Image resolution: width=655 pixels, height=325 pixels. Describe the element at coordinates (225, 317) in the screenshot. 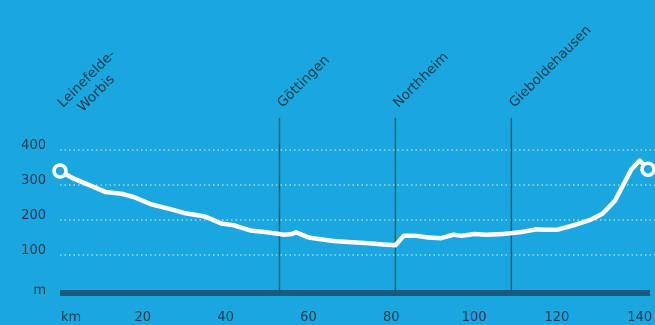

I see `x-tick-label: 40` at that location.